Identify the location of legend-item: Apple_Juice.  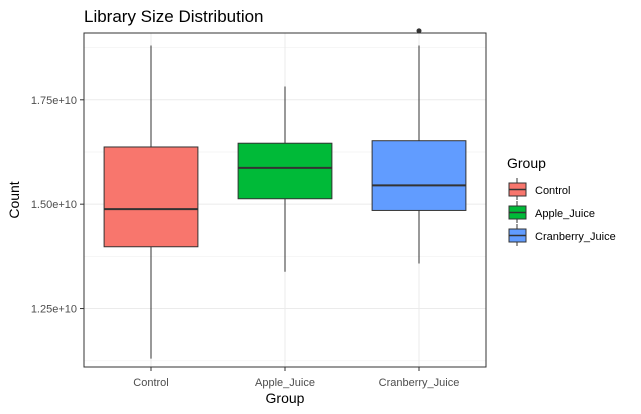
(551, 212).